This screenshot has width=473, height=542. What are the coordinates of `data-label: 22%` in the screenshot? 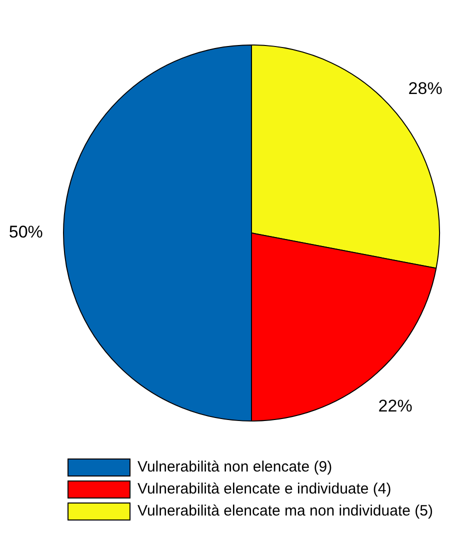 It's located at (395, 406).